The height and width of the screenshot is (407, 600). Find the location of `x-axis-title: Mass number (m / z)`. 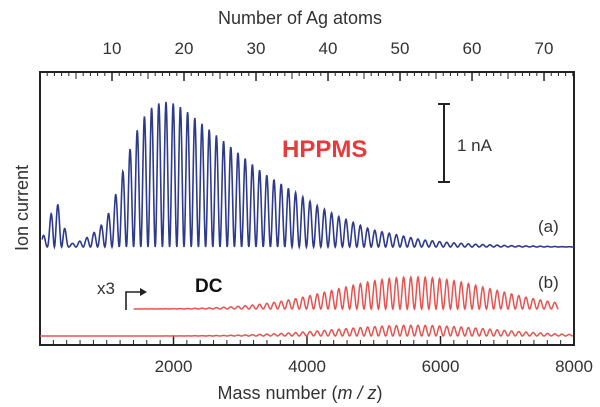

x-axis-title: Mass number (m / z) is located at coordinates (299, 393).